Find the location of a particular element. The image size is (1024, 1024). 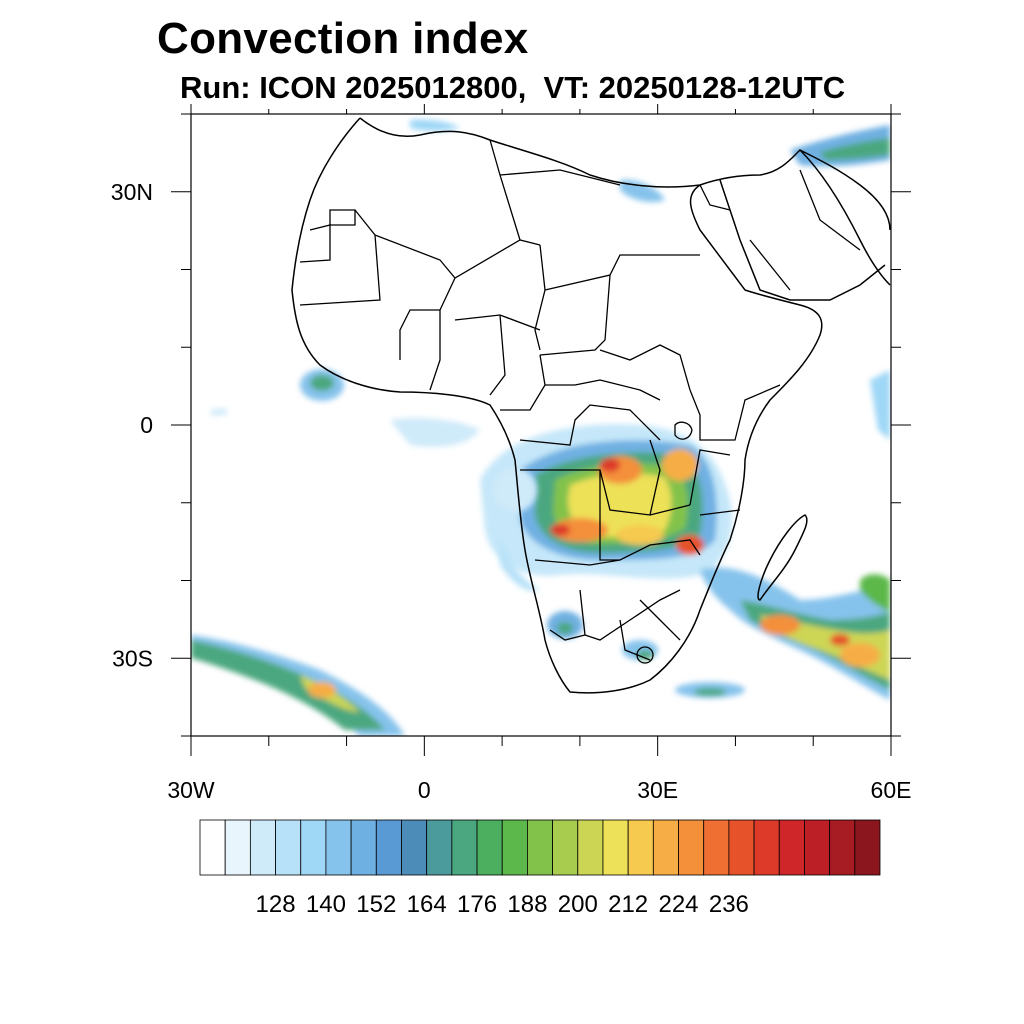

colorbar-label: 152 is located at coordinates (376, 904).